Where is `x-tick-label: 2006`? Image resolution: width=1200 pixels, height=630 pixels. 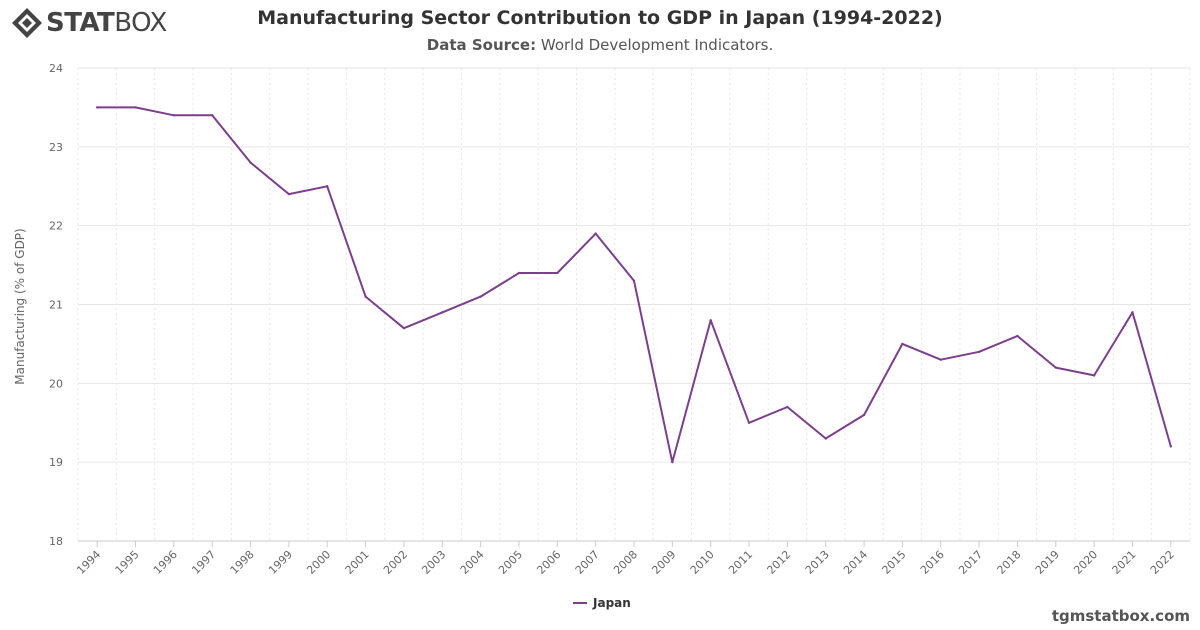
x-tick-label: 2006 is located at coordinates (548, 562).